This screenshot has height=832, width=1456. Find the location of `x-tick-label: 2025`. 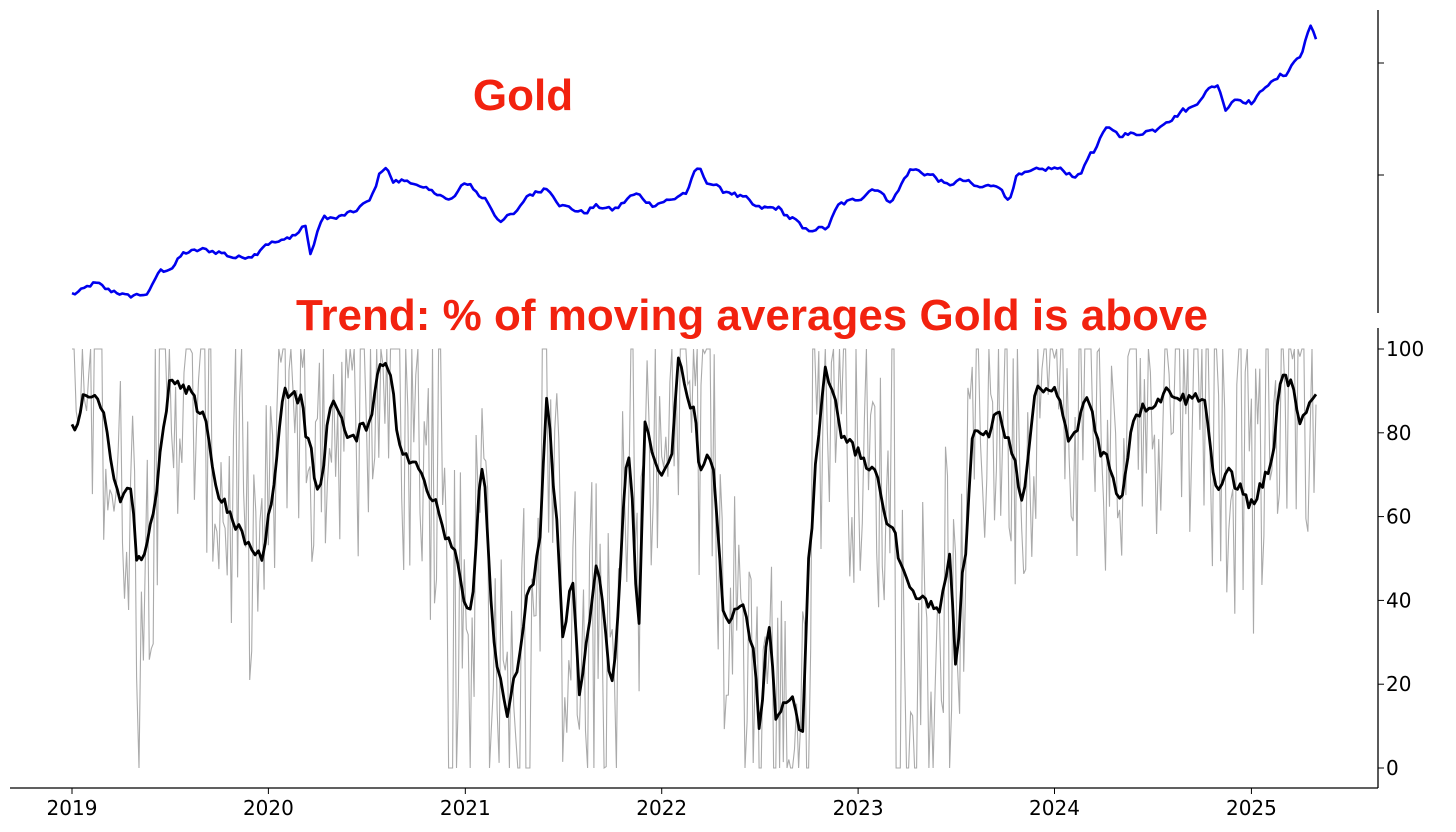

x-tick-label: 2025 is located at coordinates (1251, 808).